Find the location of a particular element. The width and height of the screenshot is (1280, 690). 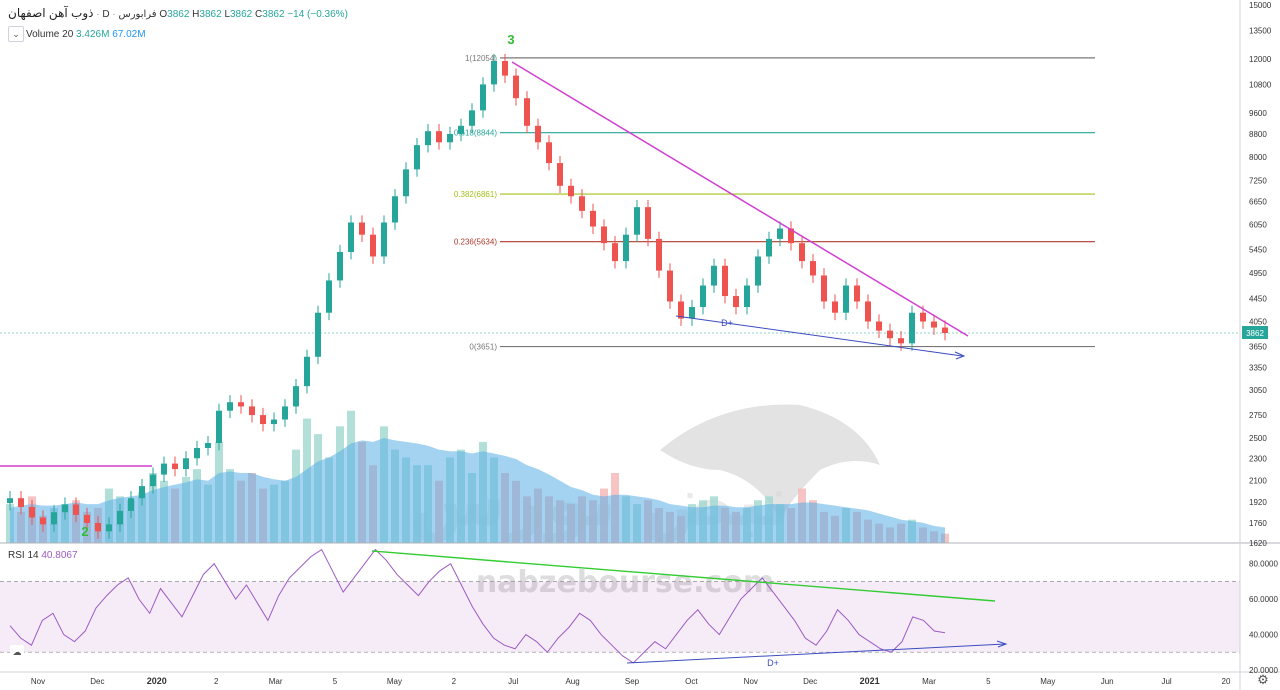

price-tick-label: 2750 is located at coordinates (1258, 415).